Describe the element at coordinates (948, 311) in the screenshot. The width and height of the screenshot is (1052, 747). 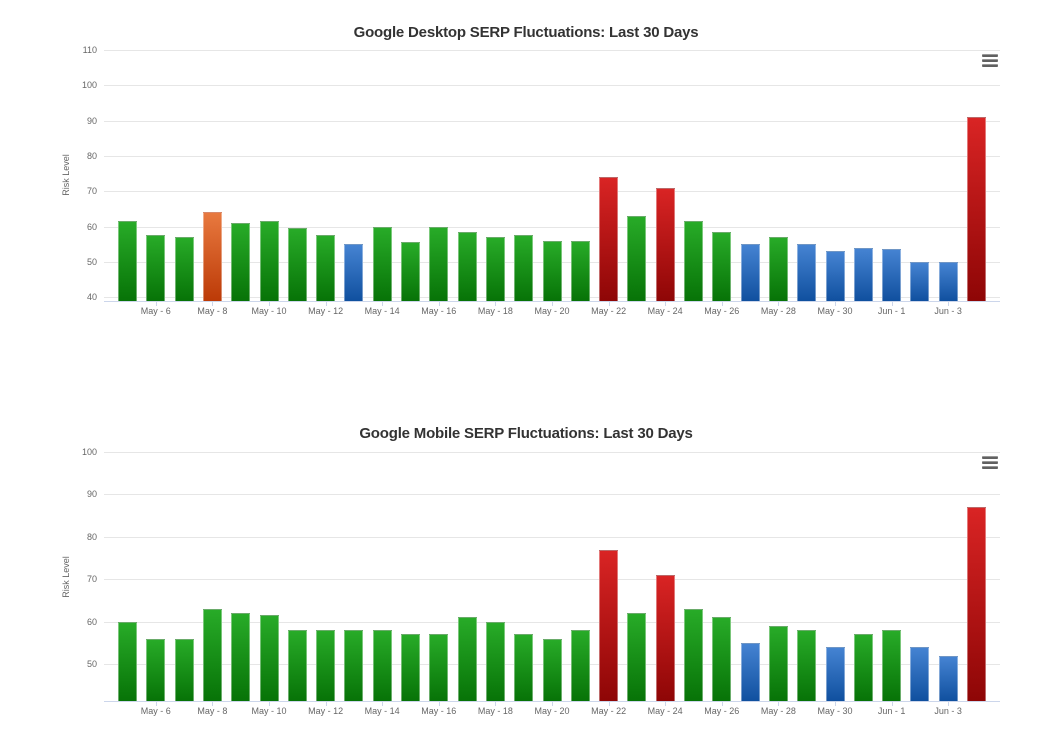
I see `x-tick-label: Jun - 3` at that location.